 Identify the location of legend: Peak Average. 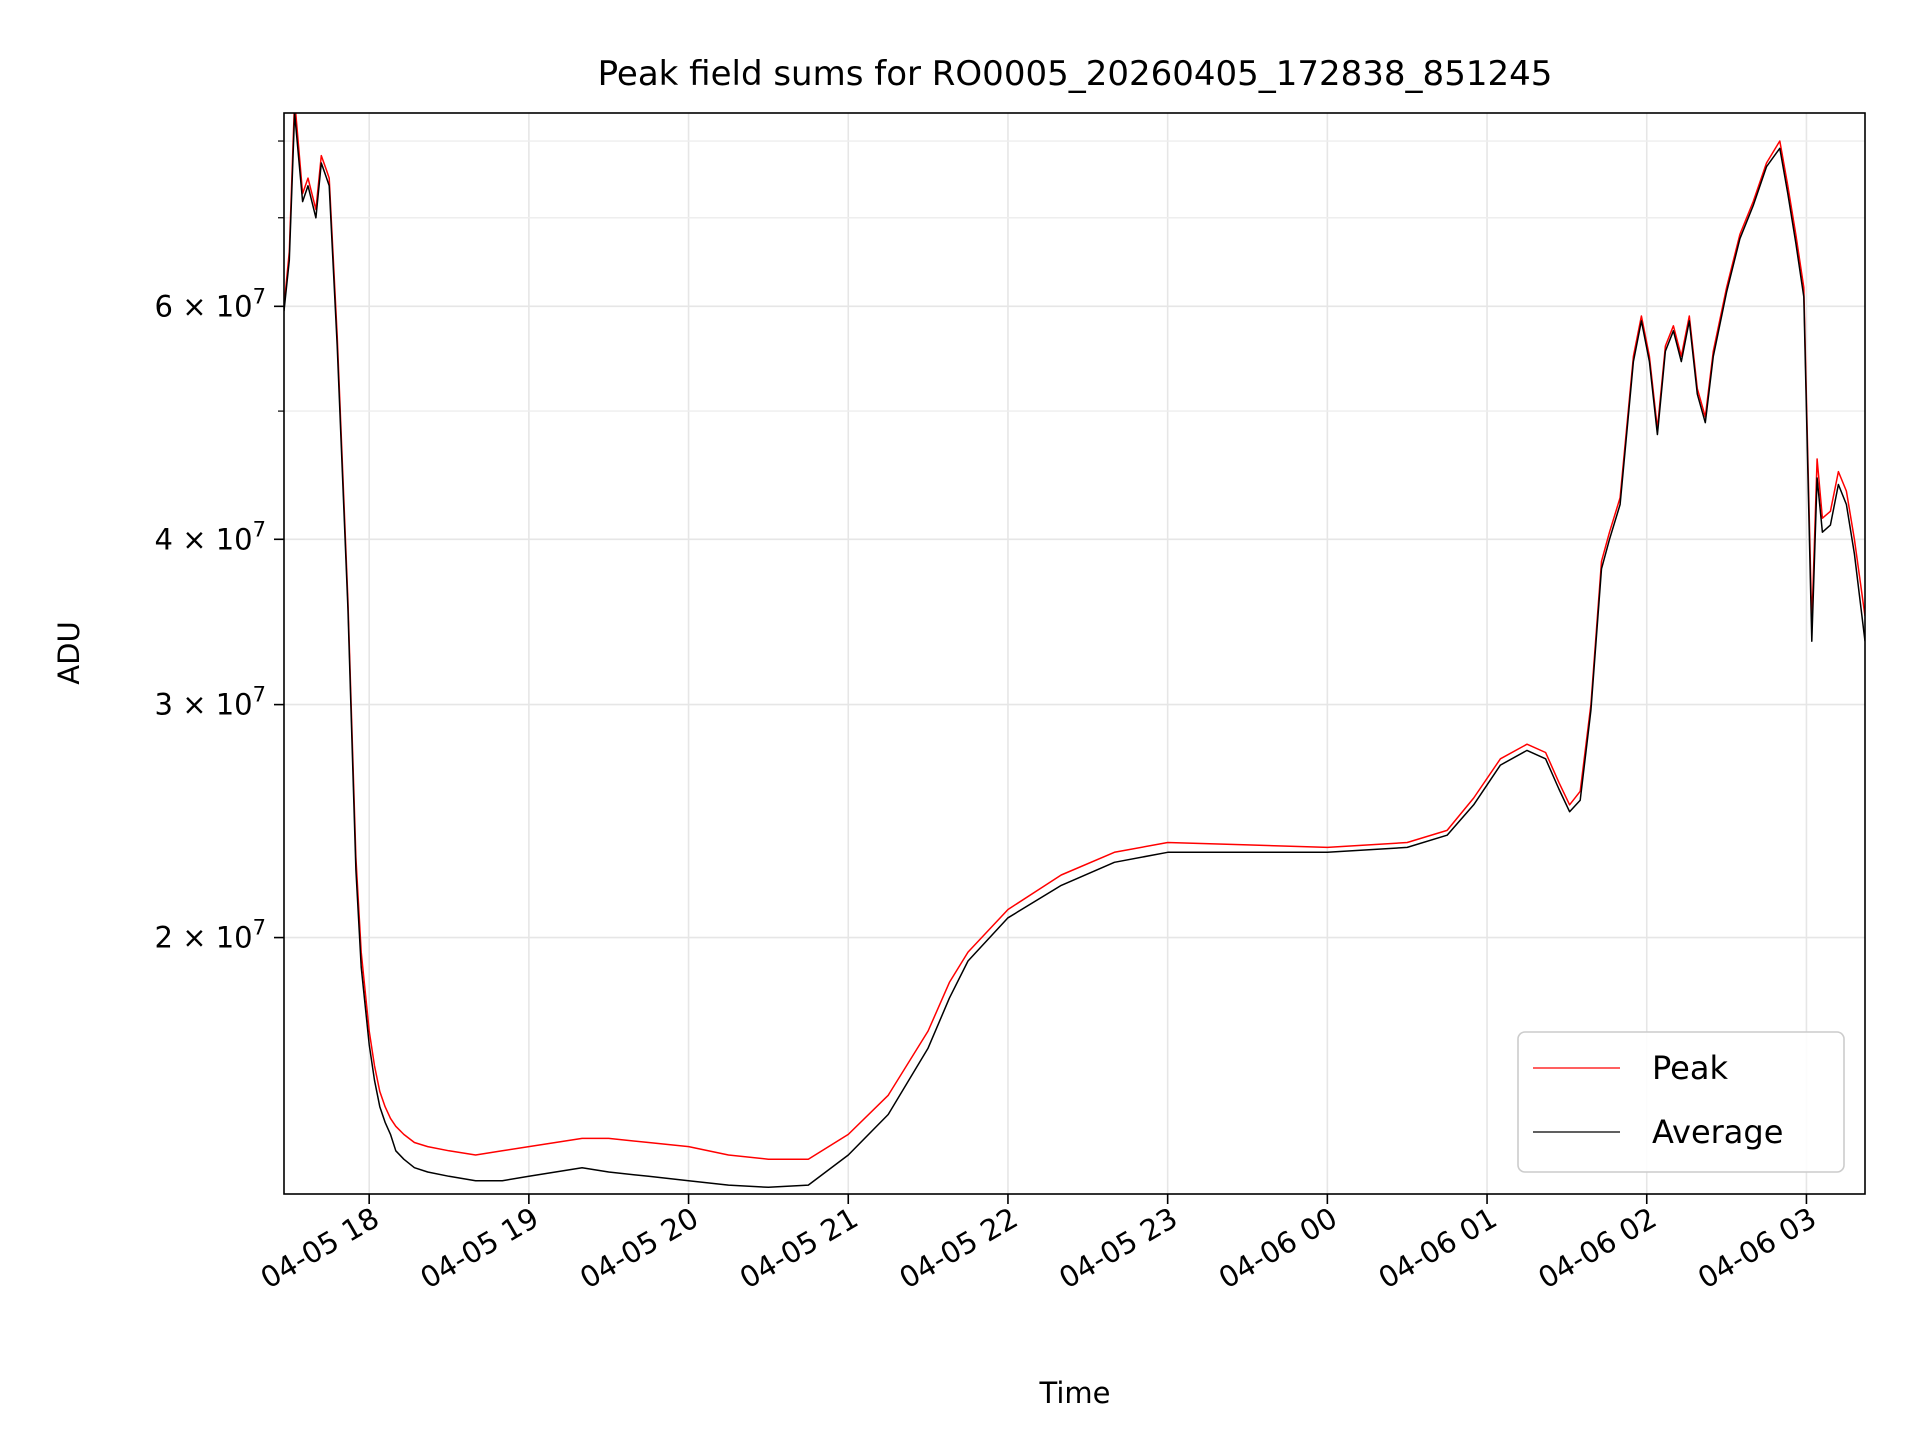
(1681, 1102).